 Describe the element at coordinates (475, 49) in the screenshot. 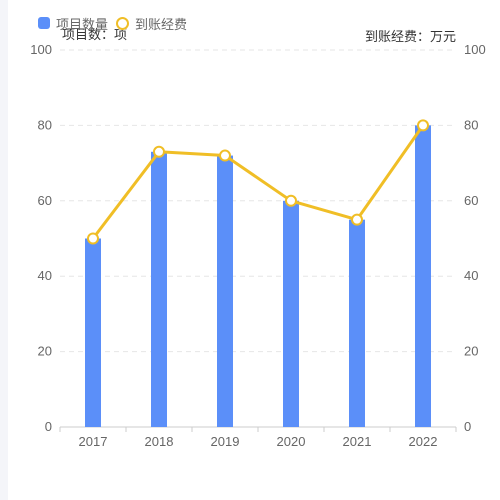

I see `y-tick-label-right: 100` at that location.